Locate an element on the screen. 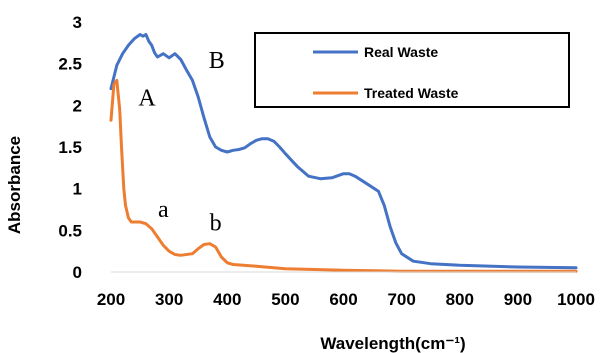 The height and width of the screenshot is (353, 603). x-axis: 200 300 400 500 600 700 800 900 1000 is located at coordinates (346, 290).